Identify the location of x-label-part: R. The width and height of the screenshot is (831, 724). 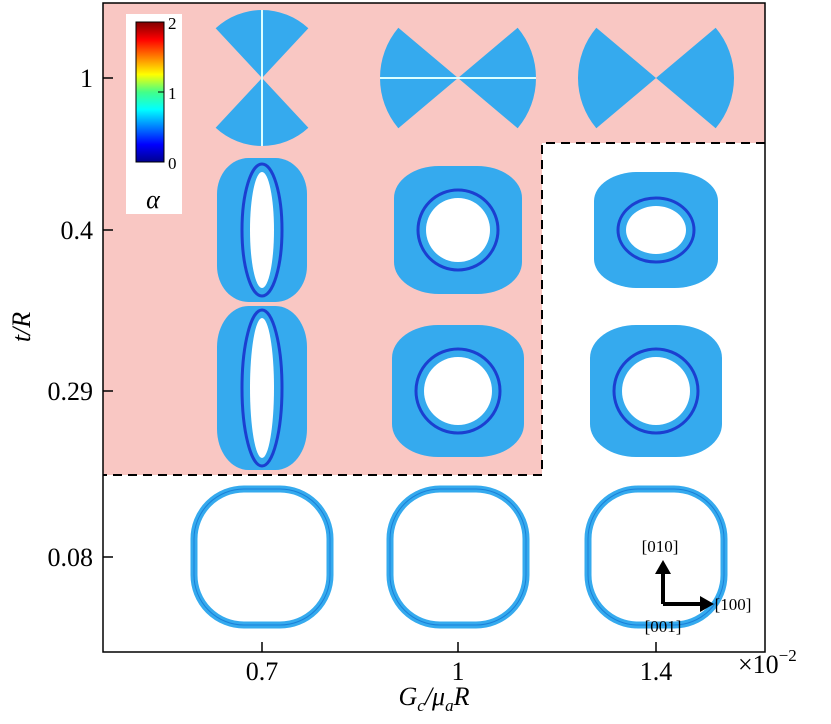
(461, 696).